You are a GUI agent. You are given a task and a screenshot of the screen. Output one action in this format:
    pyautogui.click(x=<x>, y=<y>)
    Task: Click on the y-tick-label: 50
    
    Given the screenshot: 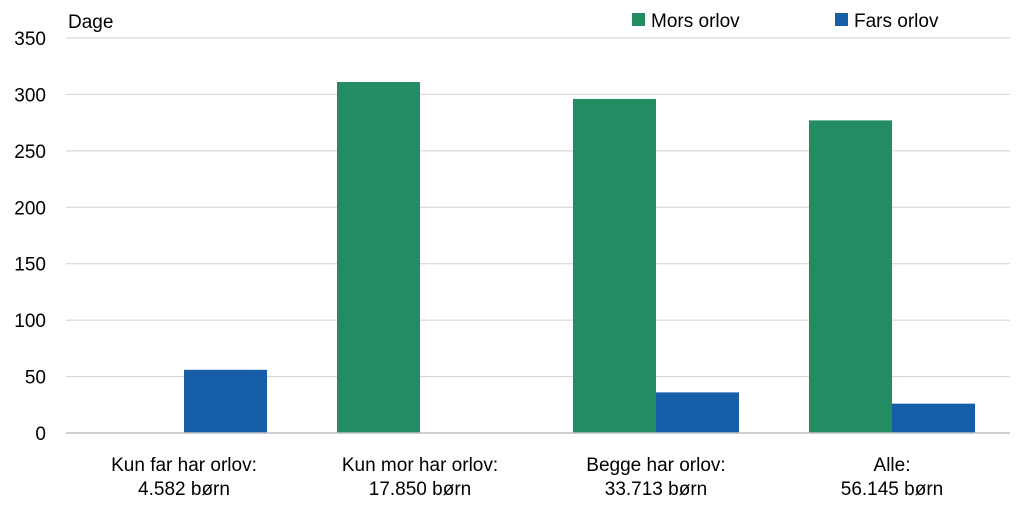 What is the action you would take?
    pyautogui.click(x=35, y=378)
    